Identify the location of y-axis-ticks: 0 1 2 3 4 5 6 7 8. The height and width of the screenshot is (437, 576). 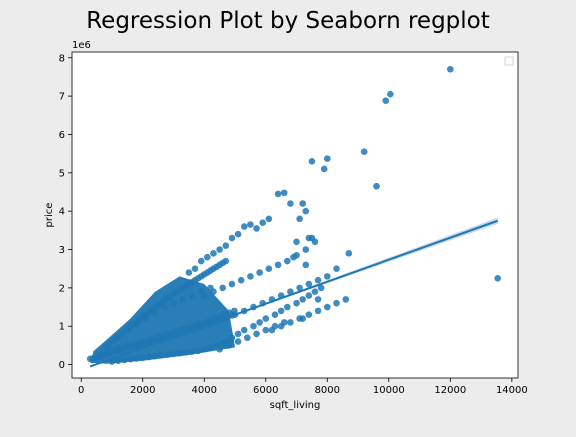
(65, 212).